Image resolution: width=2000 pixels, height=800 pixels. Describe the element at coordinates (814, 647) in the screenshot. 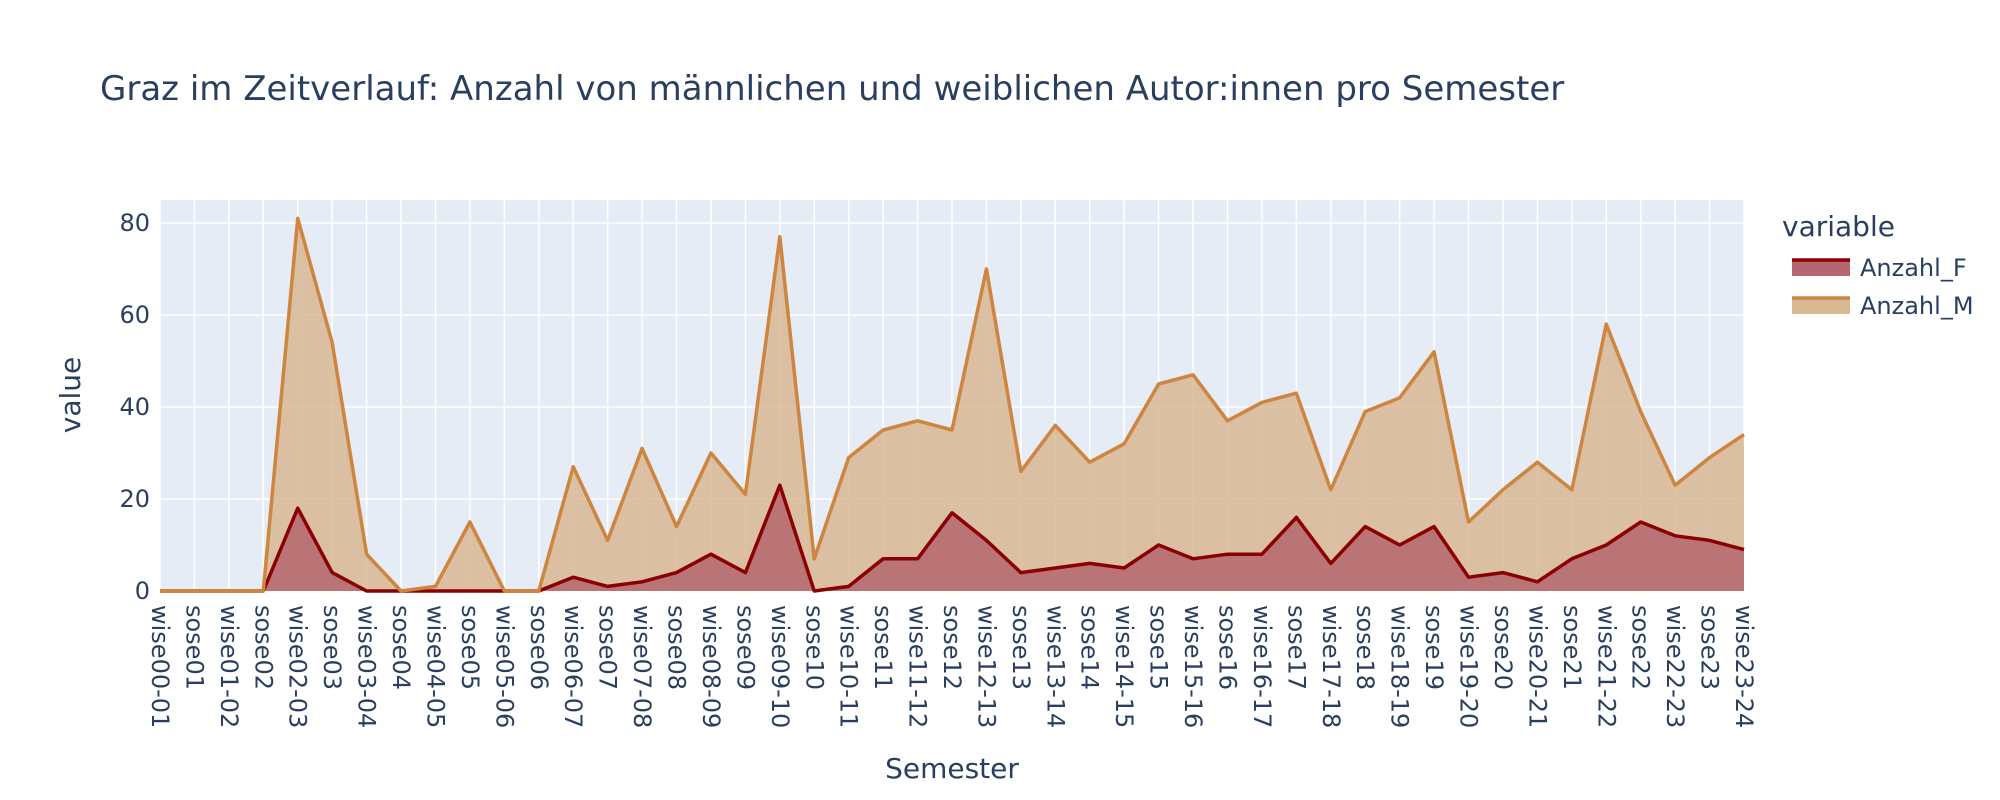

I see `x-tick-label: sose10` at that location.